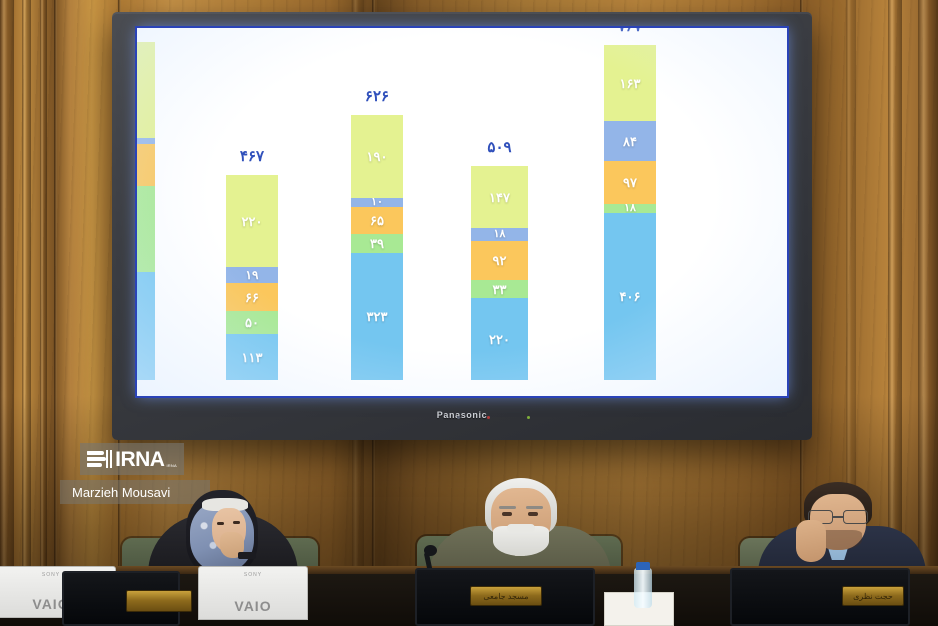 This screenshot has width=938, height=626. Describe the element at coordinates (838, 540) in the screenshot. I see `beard-shadow-right` at that location.